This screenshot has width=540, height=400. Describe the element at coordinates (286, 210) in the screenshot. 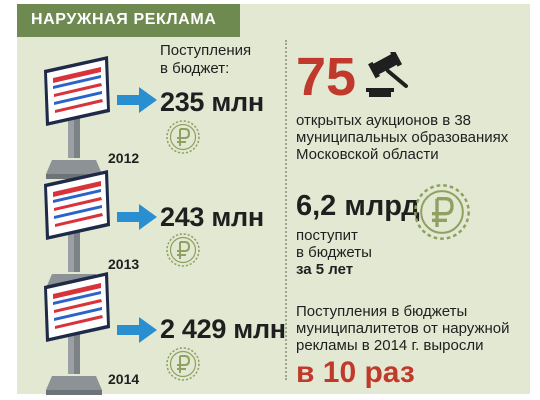

I see `column-divider` at that location.